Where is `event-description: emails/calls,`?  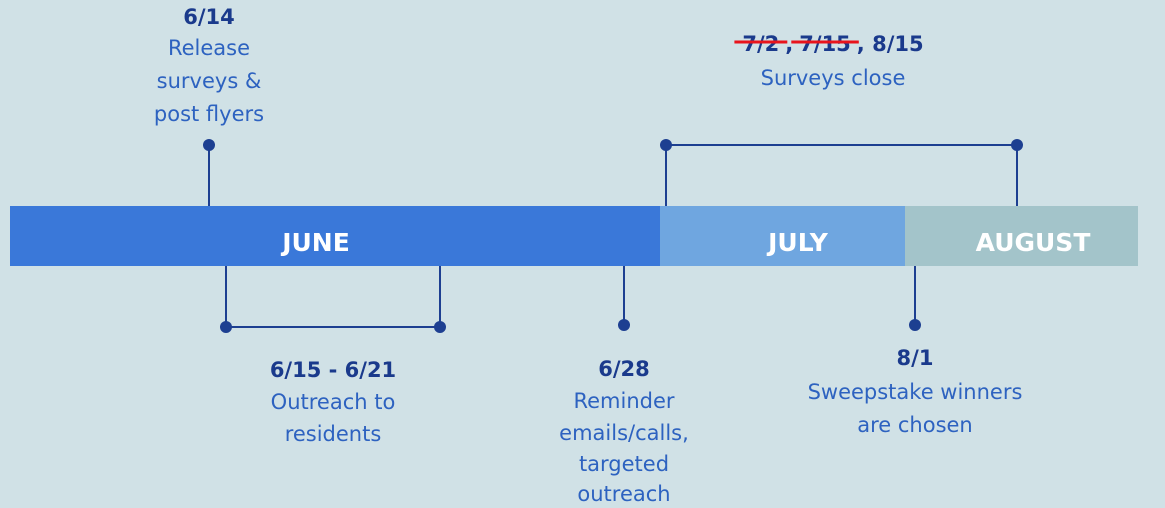 event-description: emails/calls, is located at coordinates (624, 433).